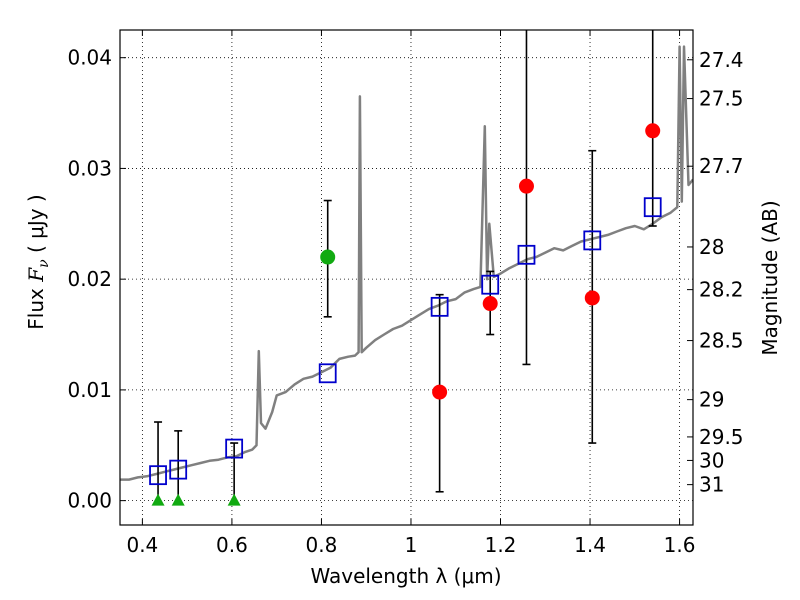 This screenshot has width=800, height=600. What do you see at coordinates (232, 545) in the screenshot?
I see `x-tick-label: 0.6` at bounding box center [232, 545].